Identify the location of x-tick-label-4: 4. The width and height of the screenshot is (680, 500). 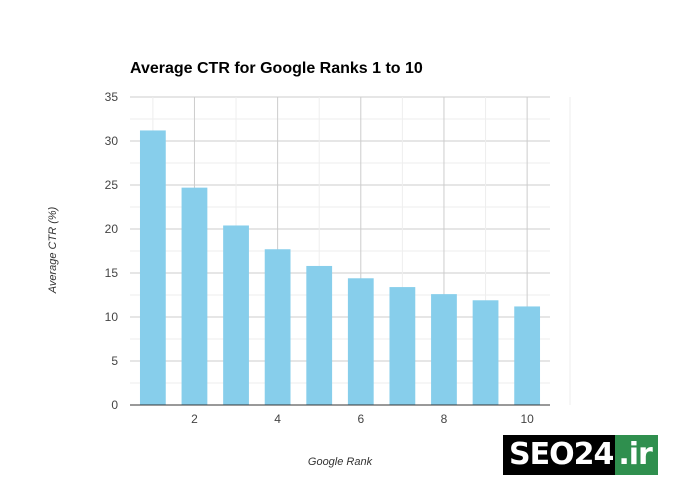
(277, 419).